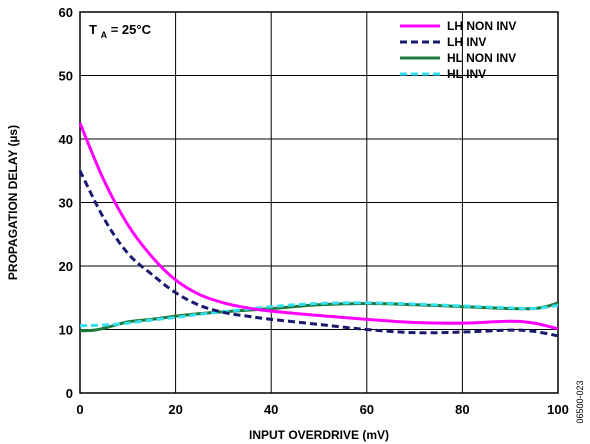 The width and height of the screenshot is (590, 444). I want to click on annotation-subscript: A, so click(104, 35).